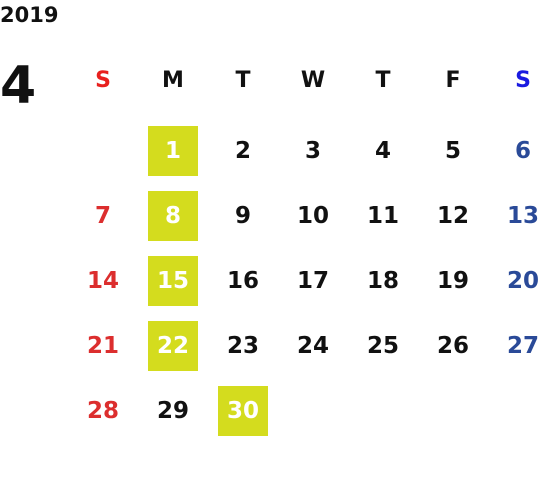 This screenshot has height=503, width=548. Describe the element at coordinates (312, 346) in the screenshot. I see `day-cell: 24` at that location.